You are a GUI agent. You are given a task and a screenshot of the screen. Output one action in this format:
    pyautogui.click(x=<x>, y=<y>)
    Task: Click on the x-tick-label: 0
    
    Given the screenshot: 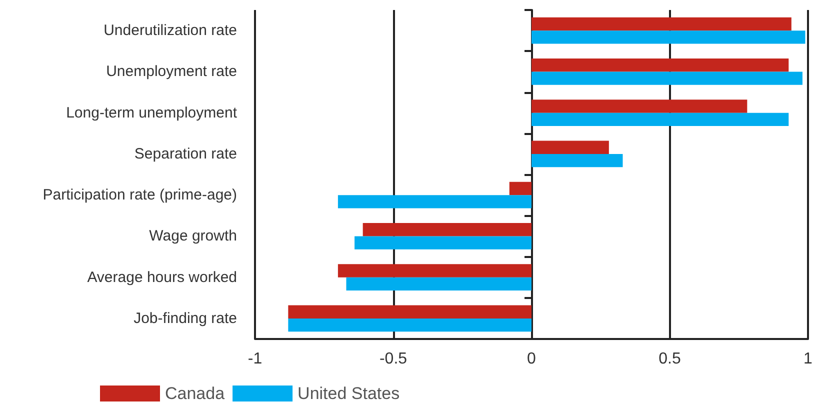 What is the action you would take?
    pyautogui.click(x=531, y=359)
    